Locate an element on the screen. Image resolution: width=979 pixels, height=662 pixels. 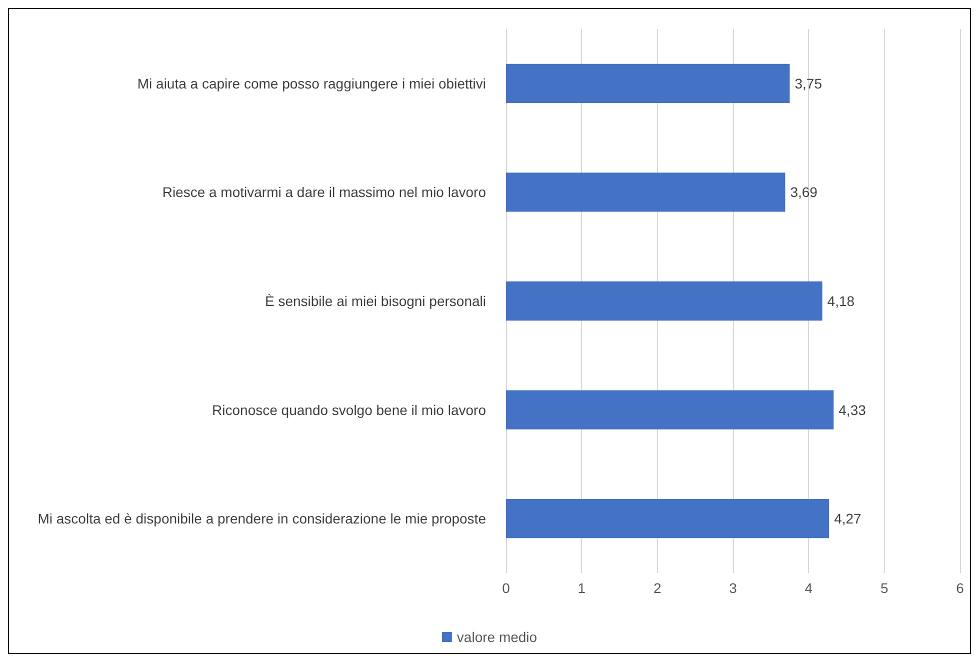
y-tick-label: Riconosce quando svolgo bene il mio lavoro is located at coordinates (349, 410).